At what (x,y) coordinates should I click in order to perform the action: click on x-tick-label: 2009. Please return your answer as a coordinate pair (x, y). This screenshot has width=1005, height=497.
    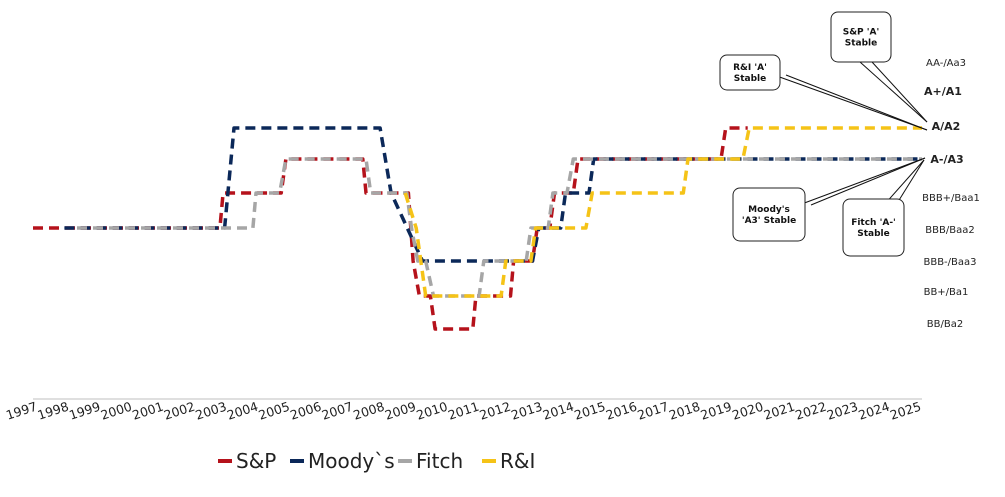
    Looking at the image, I should click on (400, 411).